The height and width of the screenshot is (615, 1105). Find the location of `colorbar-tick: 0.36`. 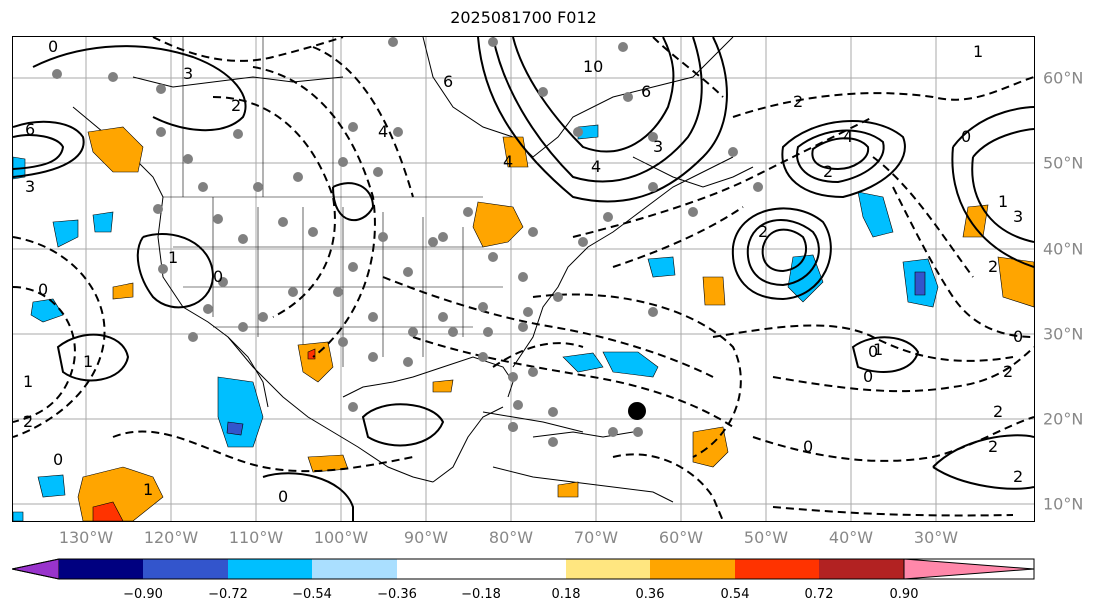

colorbar-tick: 0.36 is located at coordinates (650, 594).